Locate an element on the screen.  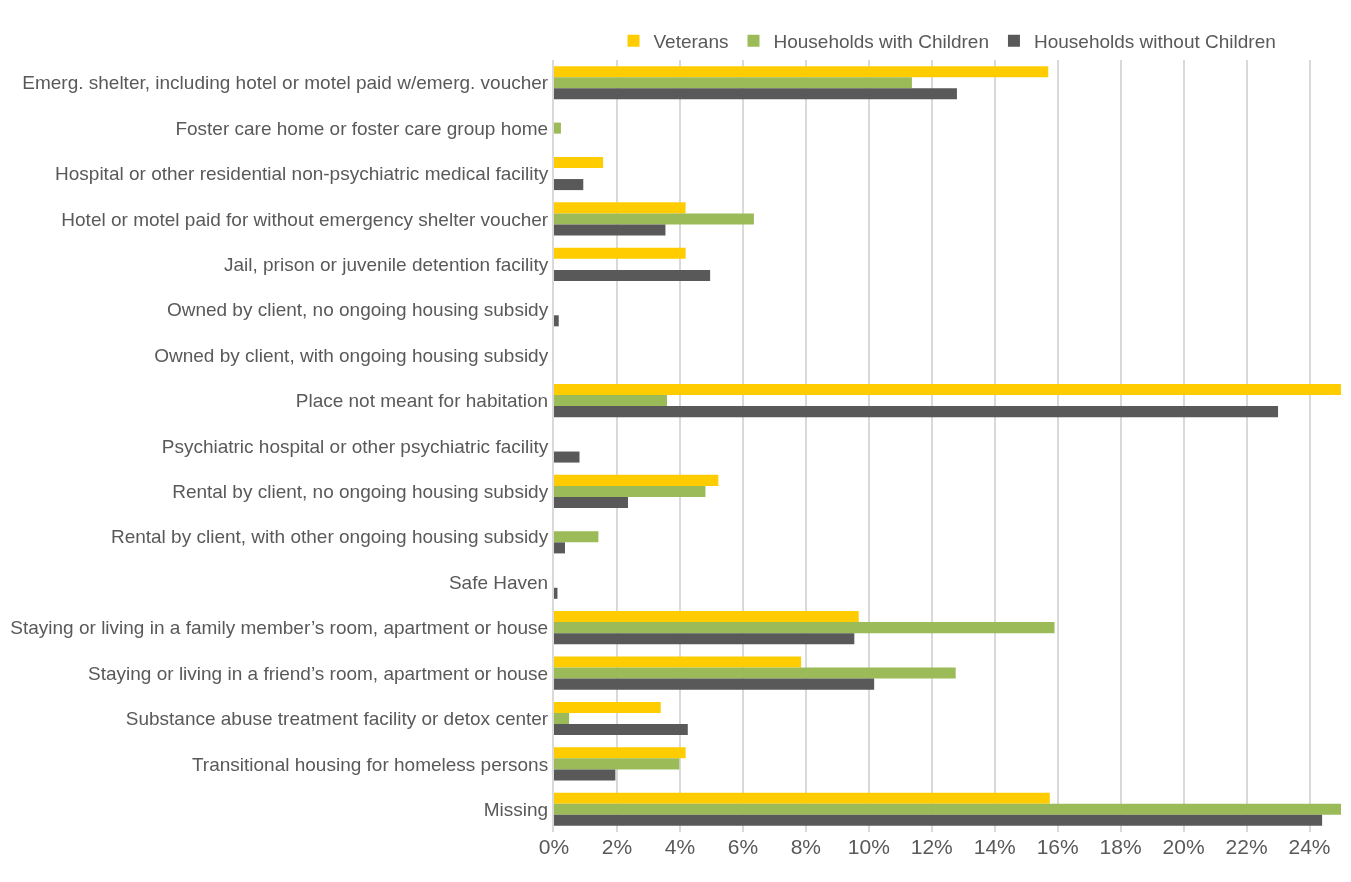
y-tick-label: Emerg. shelter, including hotel or motel paid w/emerg. voucher is located at coordinates (285, 83).